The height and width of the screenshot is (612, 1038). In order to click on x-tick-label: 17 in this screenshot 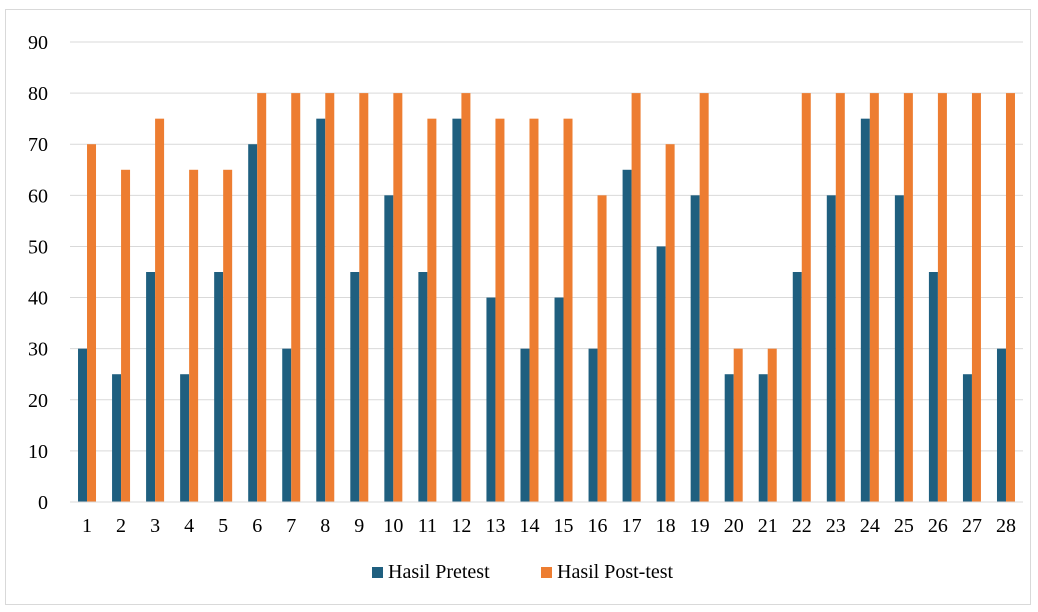, I will do `click(632, 526)`.